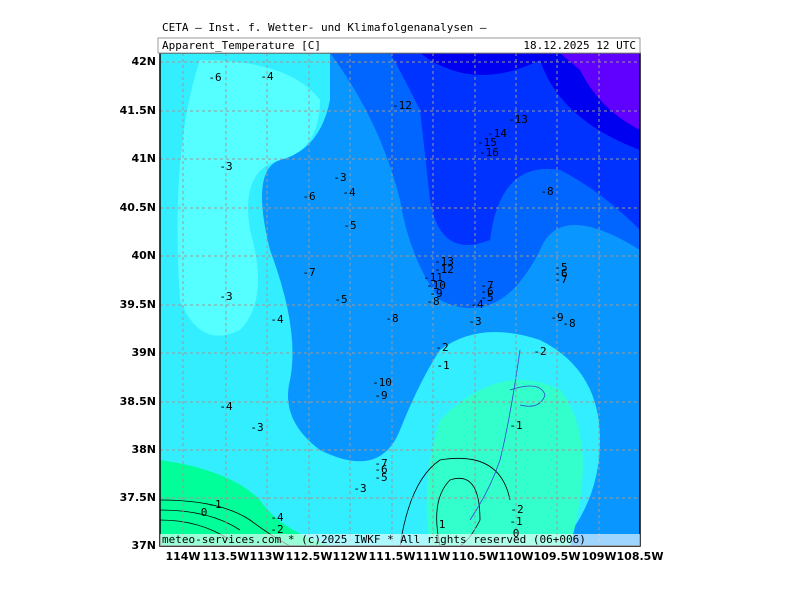 The height and width of the screenshot is (604, 800). What do you see at coordinates (138, 401) in the screenshot?
I see `y-axis-label: 38.5N` at bounding box center [138, 401].